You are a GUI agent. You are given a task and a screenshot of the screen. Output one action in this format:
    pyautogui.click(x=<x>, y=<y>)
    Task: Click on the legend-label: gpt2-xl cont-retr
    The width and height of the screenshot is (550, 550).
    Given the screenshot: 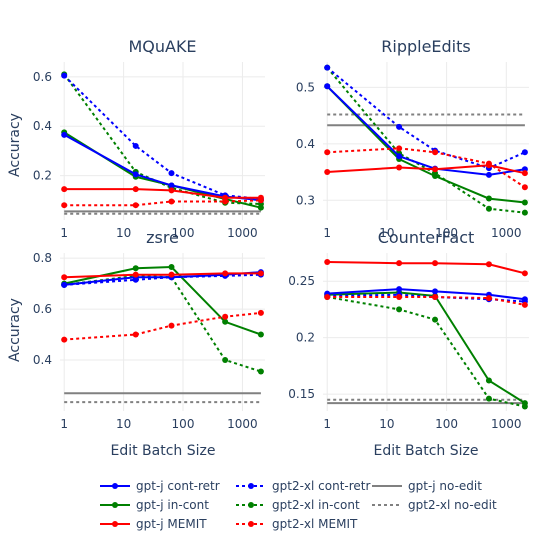 What is the action you would take?
    pyautogui.click(x=321, y=486)
    